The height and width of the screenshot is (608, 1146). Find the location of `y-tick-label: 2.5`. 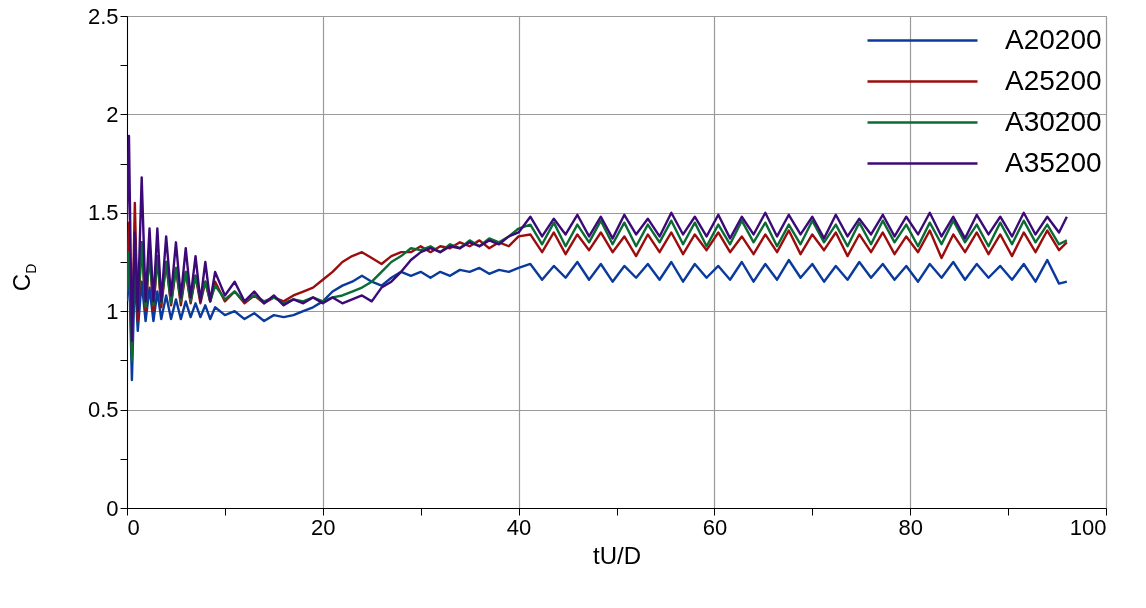

y-tick-label: 2.5 is located at coordinates (103, 16).